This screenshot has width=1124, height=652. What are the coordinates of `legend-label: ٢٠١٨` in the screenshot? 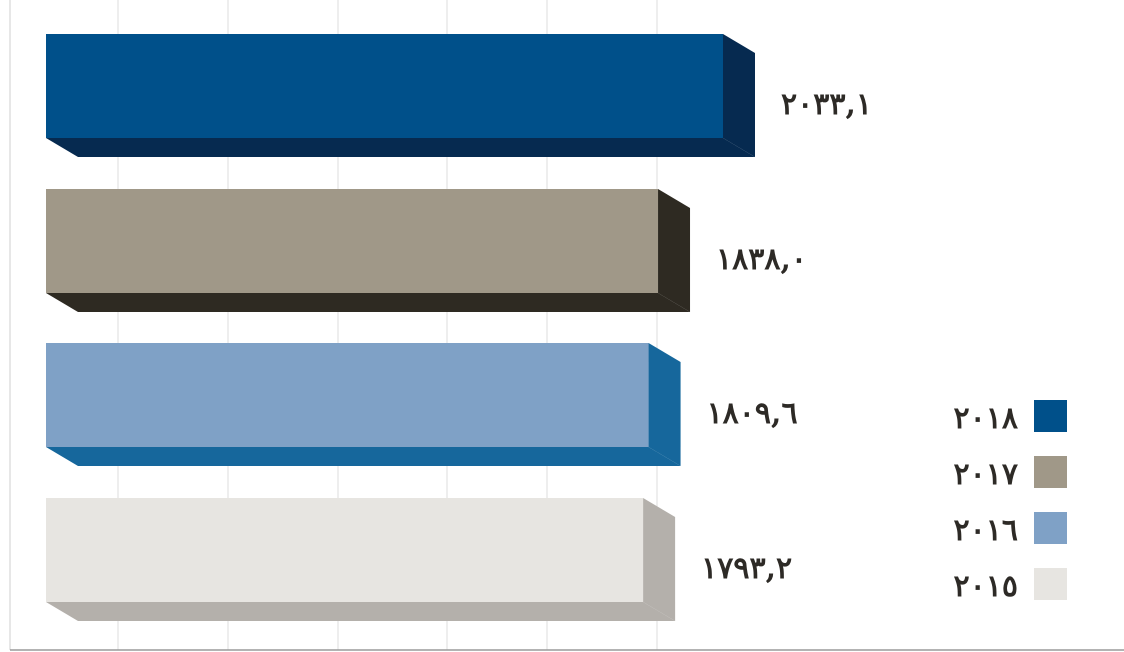 It's located at (986, 418).